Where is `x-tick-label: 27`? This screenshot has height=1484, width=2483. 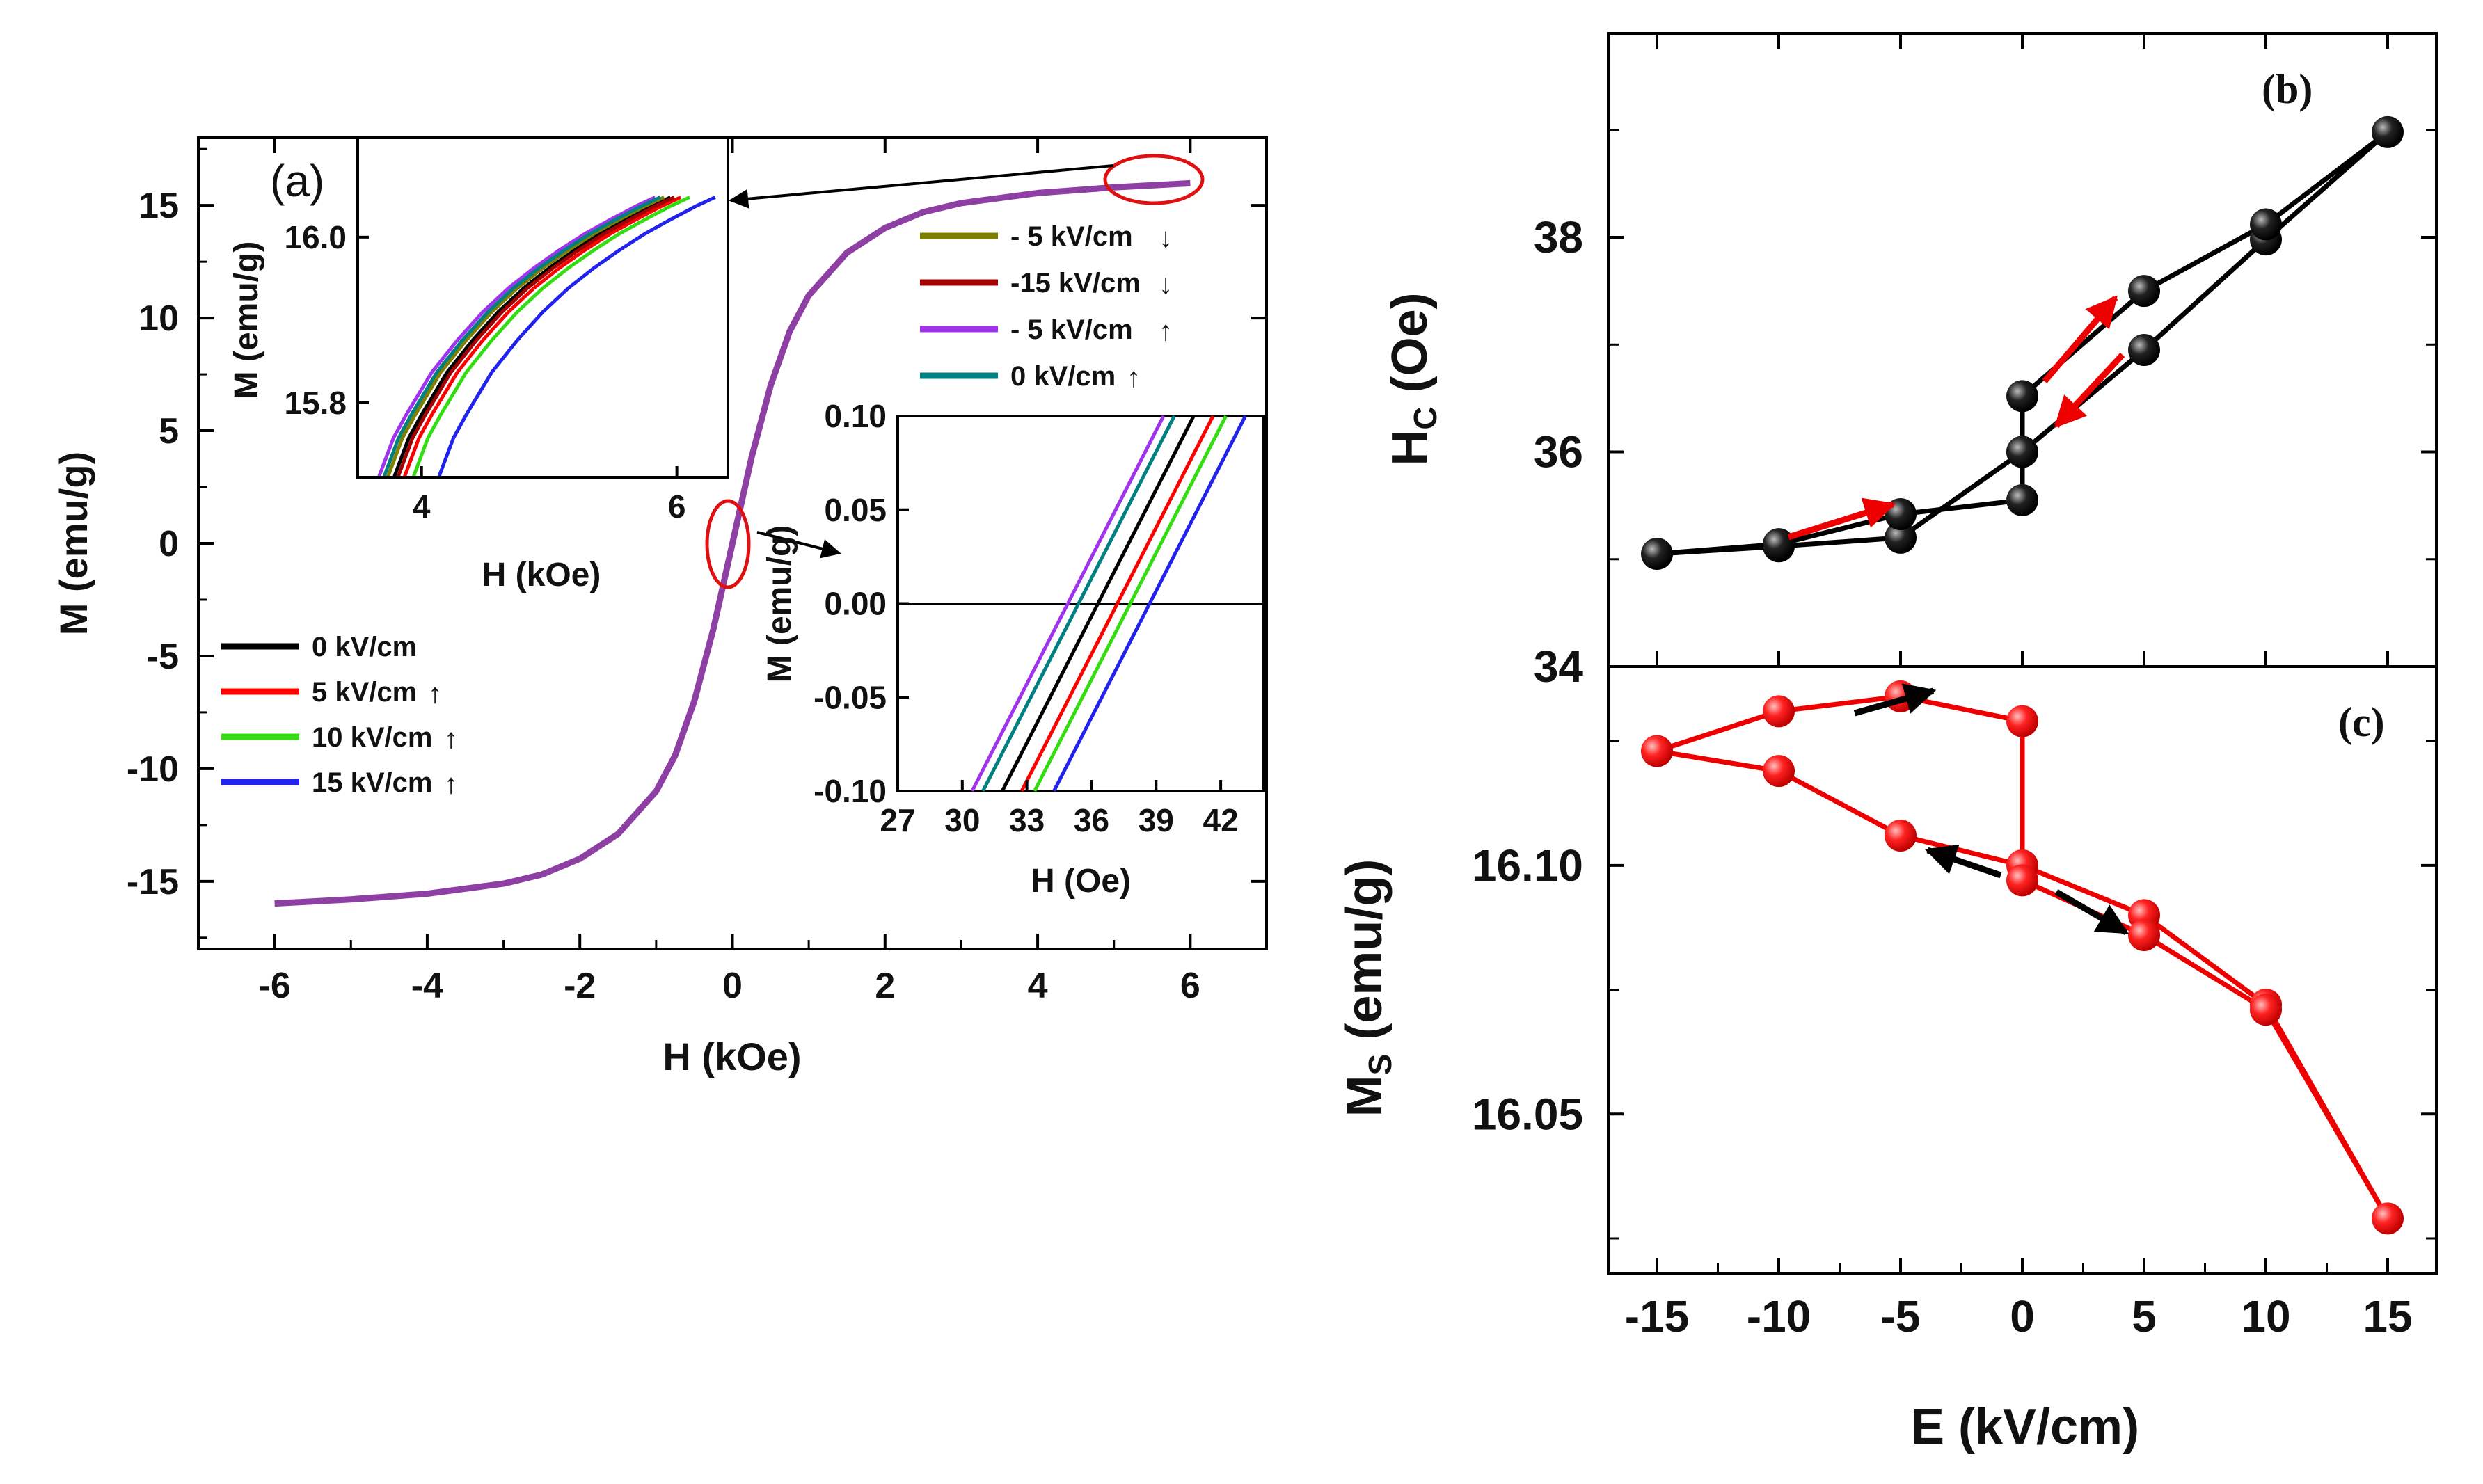 x-tick-label: 27 is located at coordinates (897, 820).